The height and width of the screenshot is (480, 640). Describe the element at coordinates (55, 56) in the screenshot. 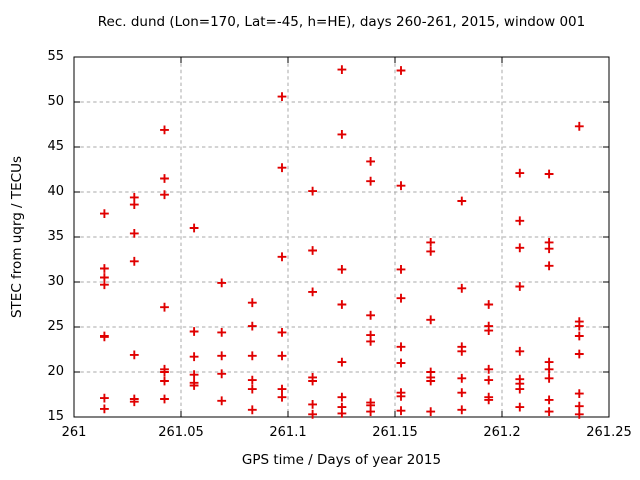

I see `y-tick-label: 55` at that location.